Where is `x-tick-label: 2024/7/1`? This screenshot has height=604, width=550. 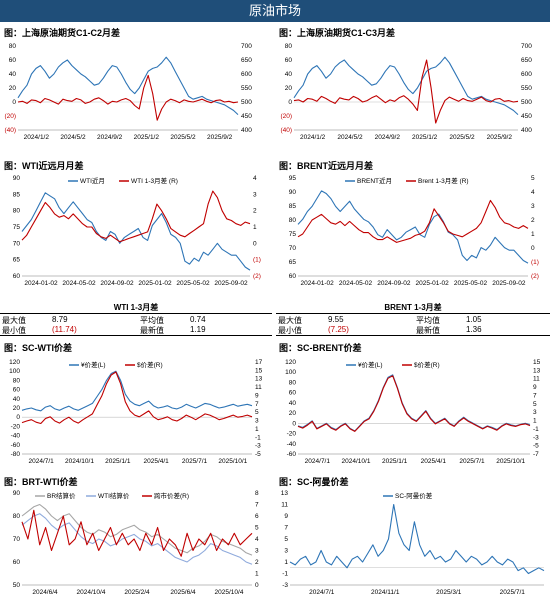 x-tick-label: 2024/7/1 is located at coordinates (318, 461).